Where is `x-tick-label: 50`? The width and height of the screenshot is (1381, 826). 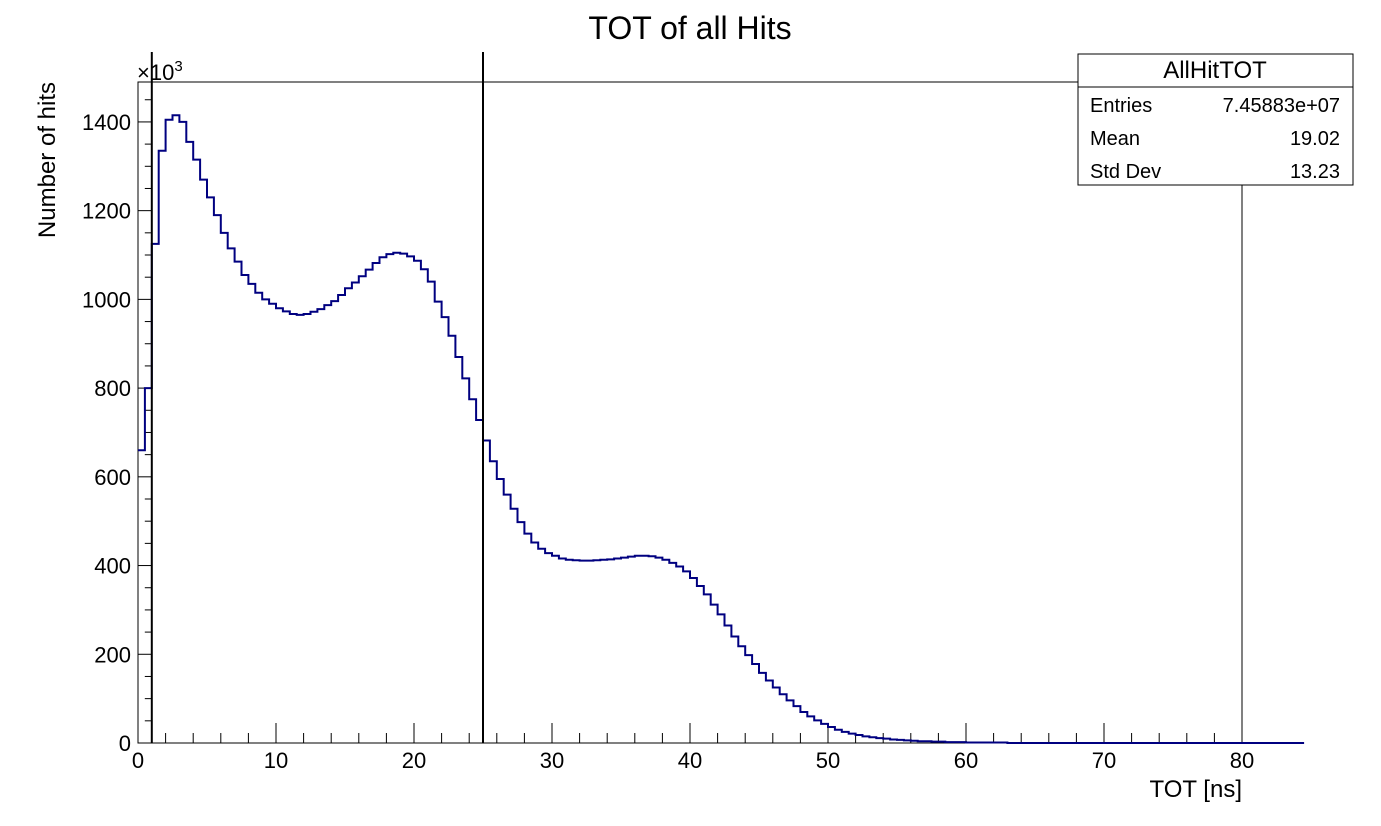
x-tick-label: 50 is located at coordinates (828, 760).